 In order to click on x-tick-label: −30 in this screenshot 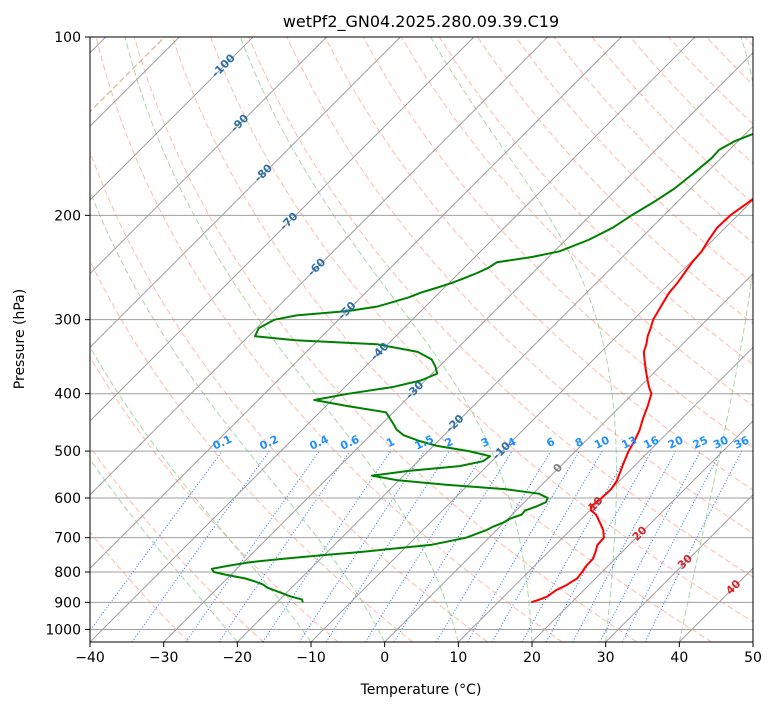, I will do `click(164, 658)`.